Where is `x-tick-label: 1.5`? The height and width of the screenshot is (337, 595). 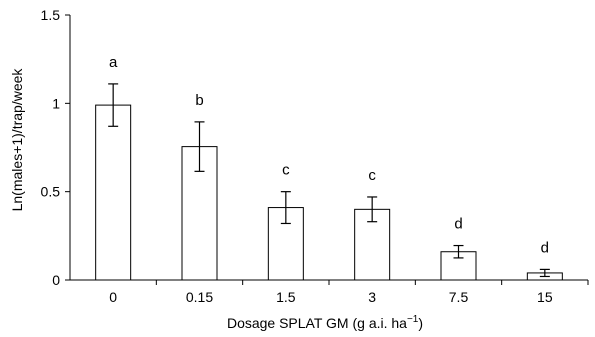
x-tick-label: 1.5 is located at coordinates (286, 297).